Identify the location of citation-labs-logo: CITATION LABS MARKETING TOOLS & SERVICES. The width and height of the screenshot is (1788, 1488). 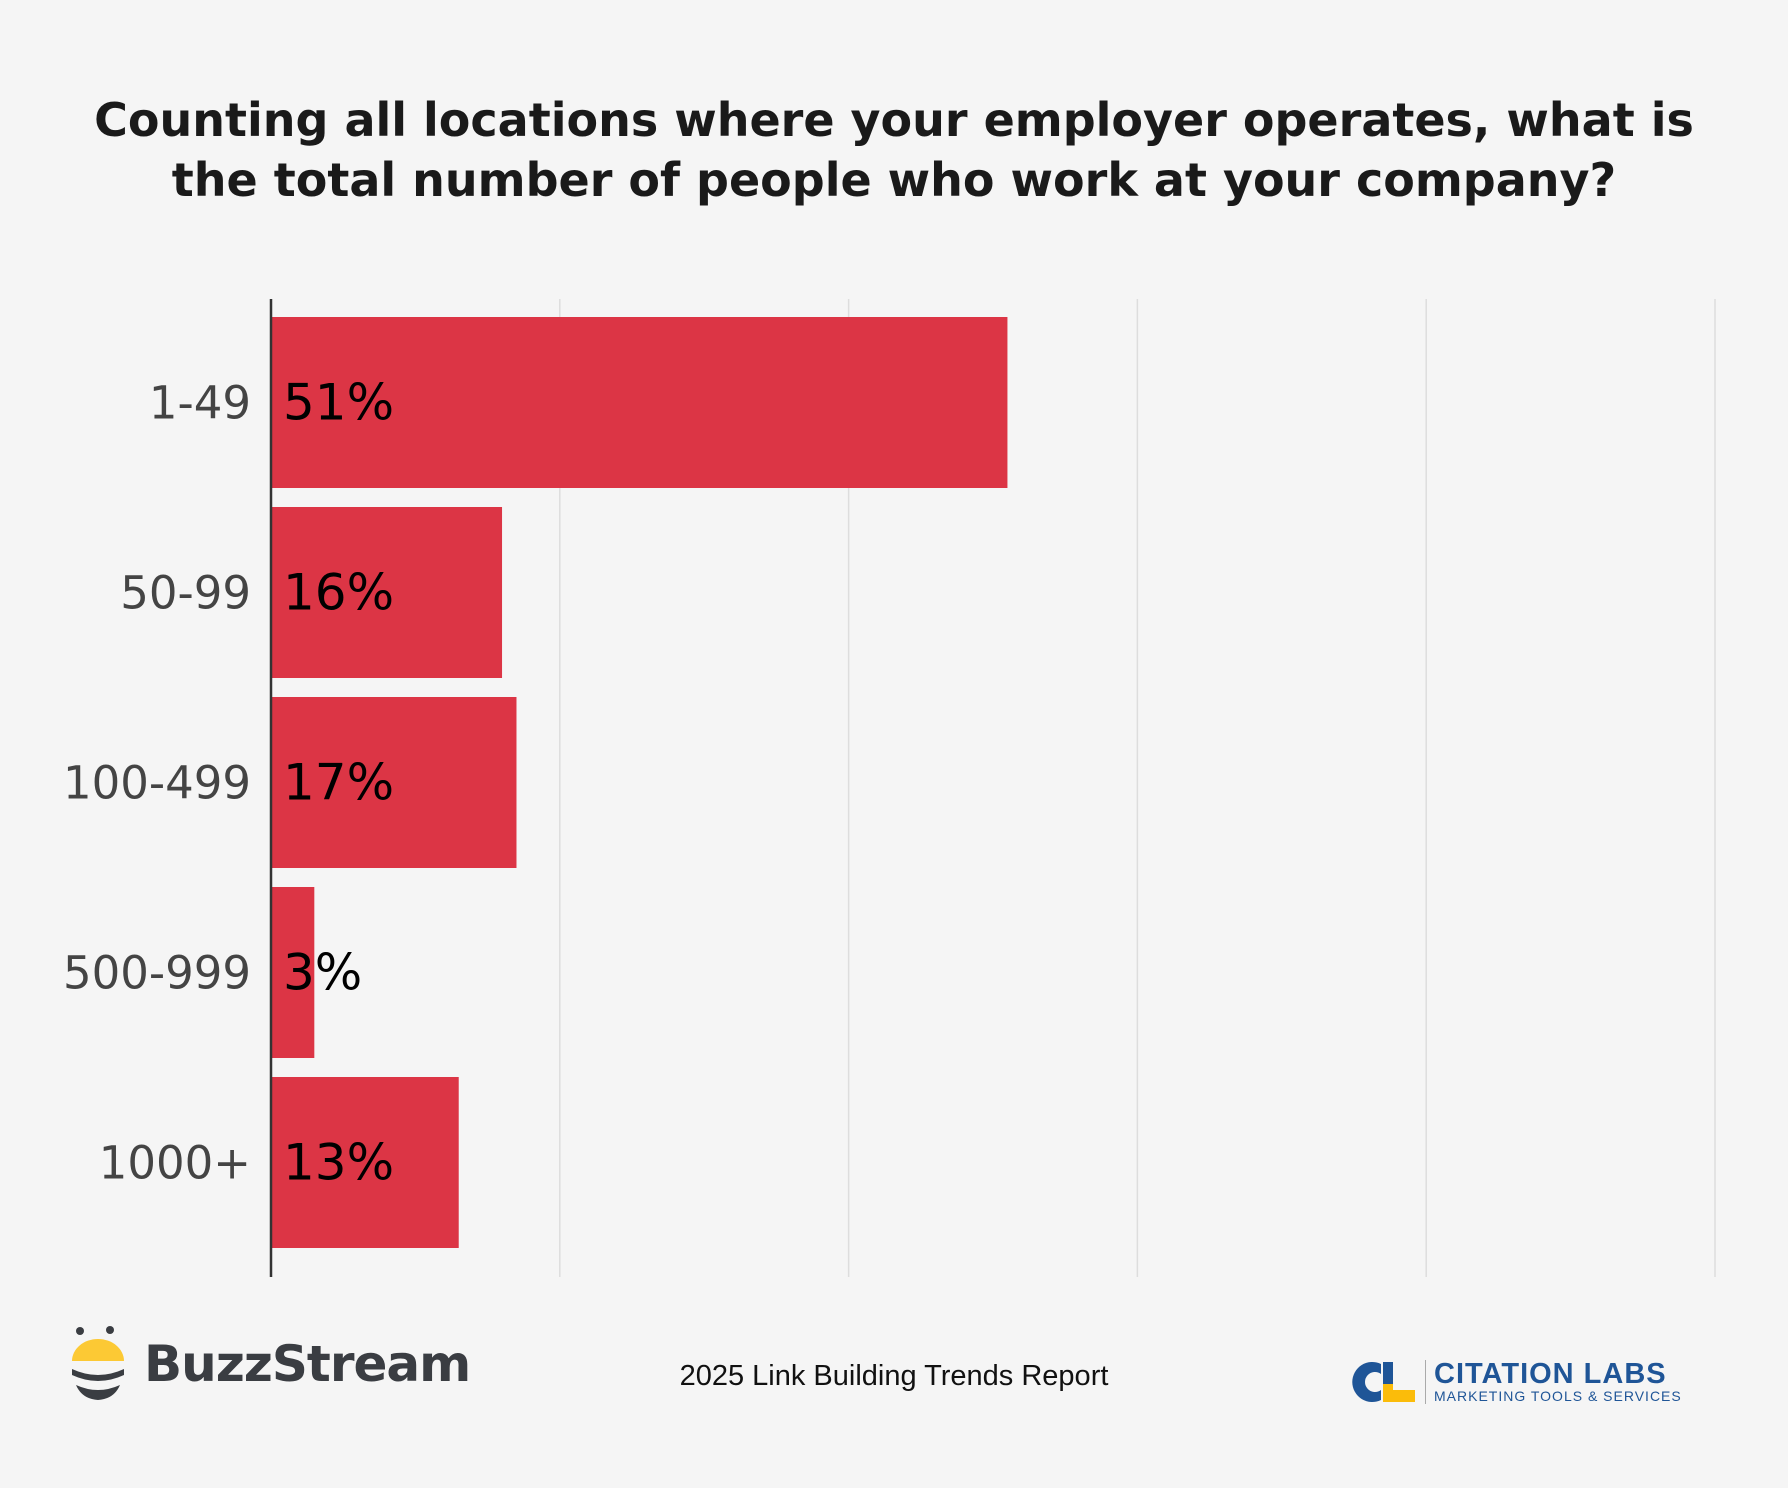
(1513, 1382).